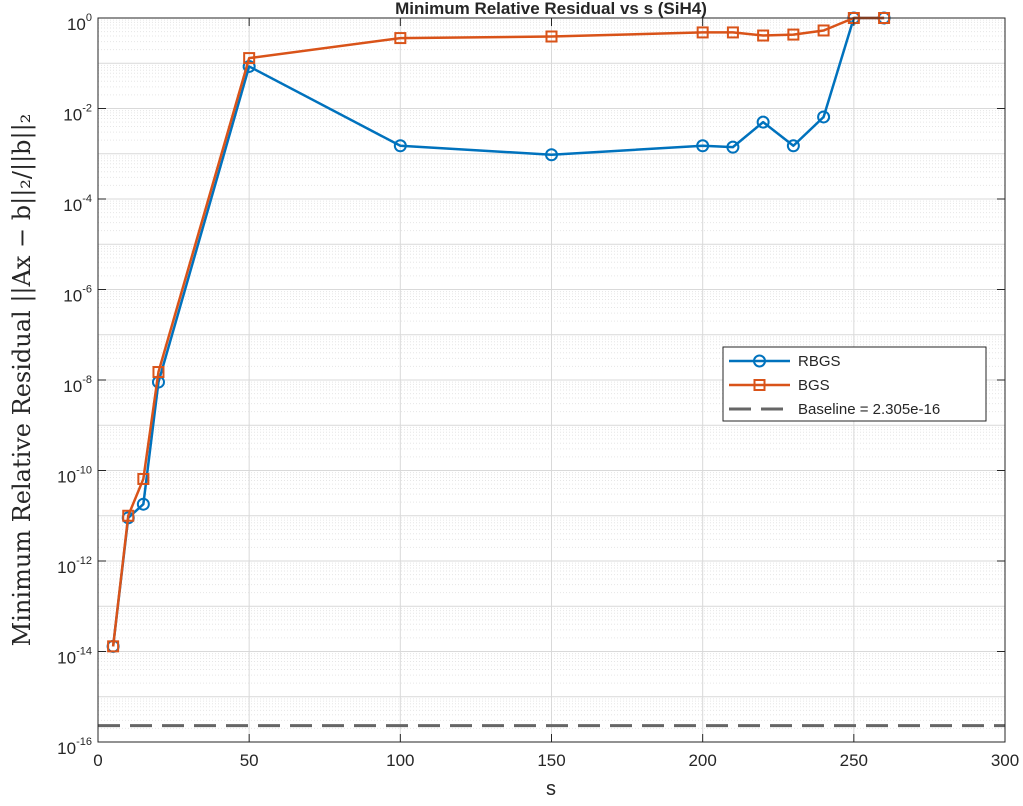 The width and height of the screenshot is (1023, 806). I want to click on y-tick-exponent: -8, so click(87, 380).